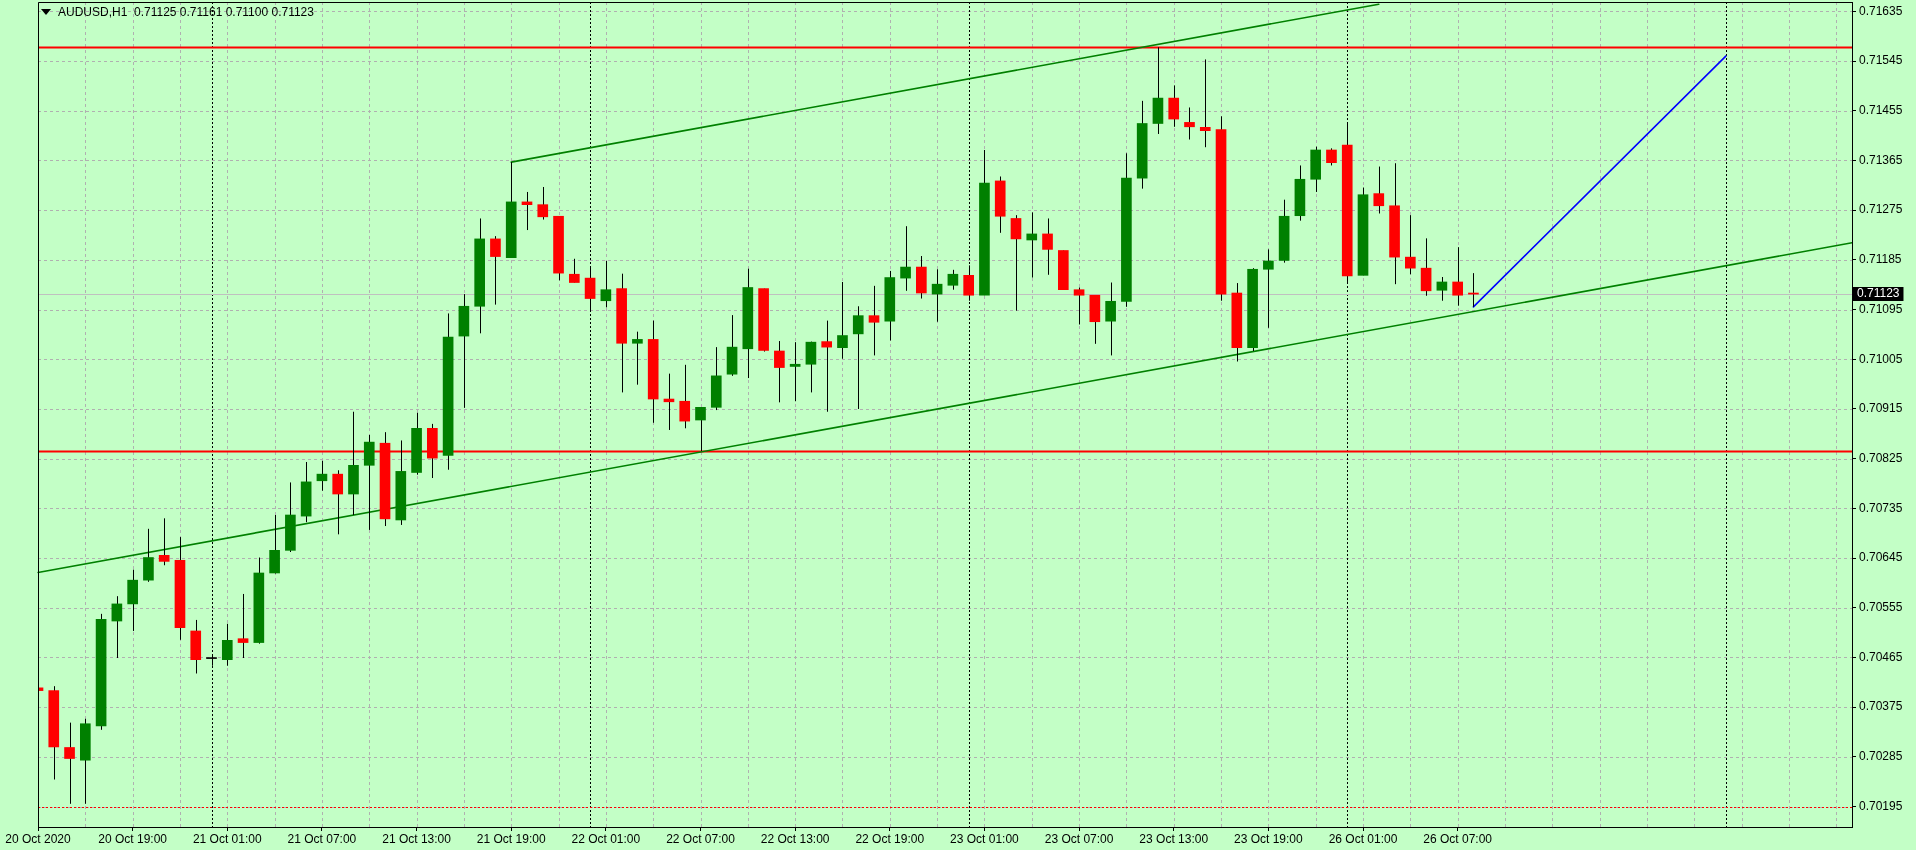  I want to click on y-tick-label: 0.70285, so click(1881, 756).